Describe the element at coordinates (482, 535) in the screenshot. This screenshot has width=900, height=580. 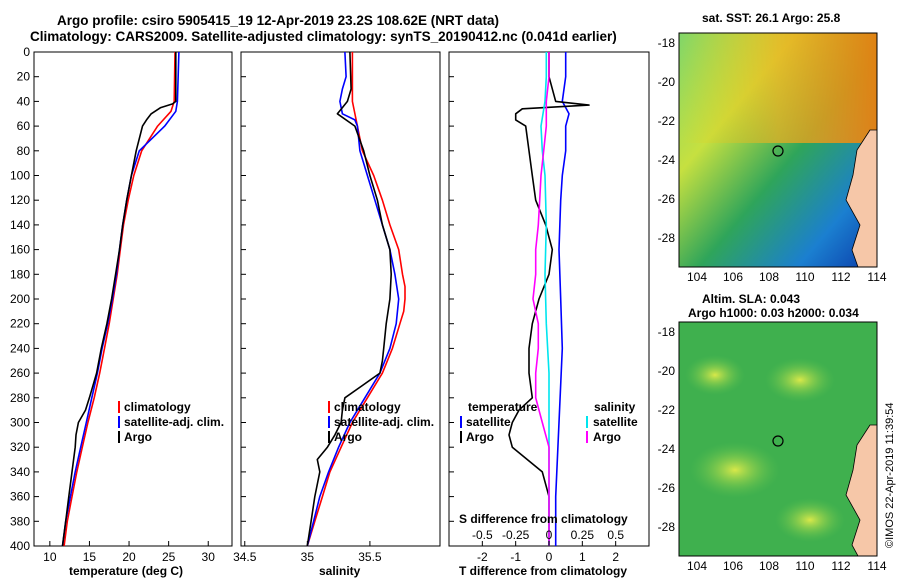
I see `difference-top-tick-label: -0.5` at that location.